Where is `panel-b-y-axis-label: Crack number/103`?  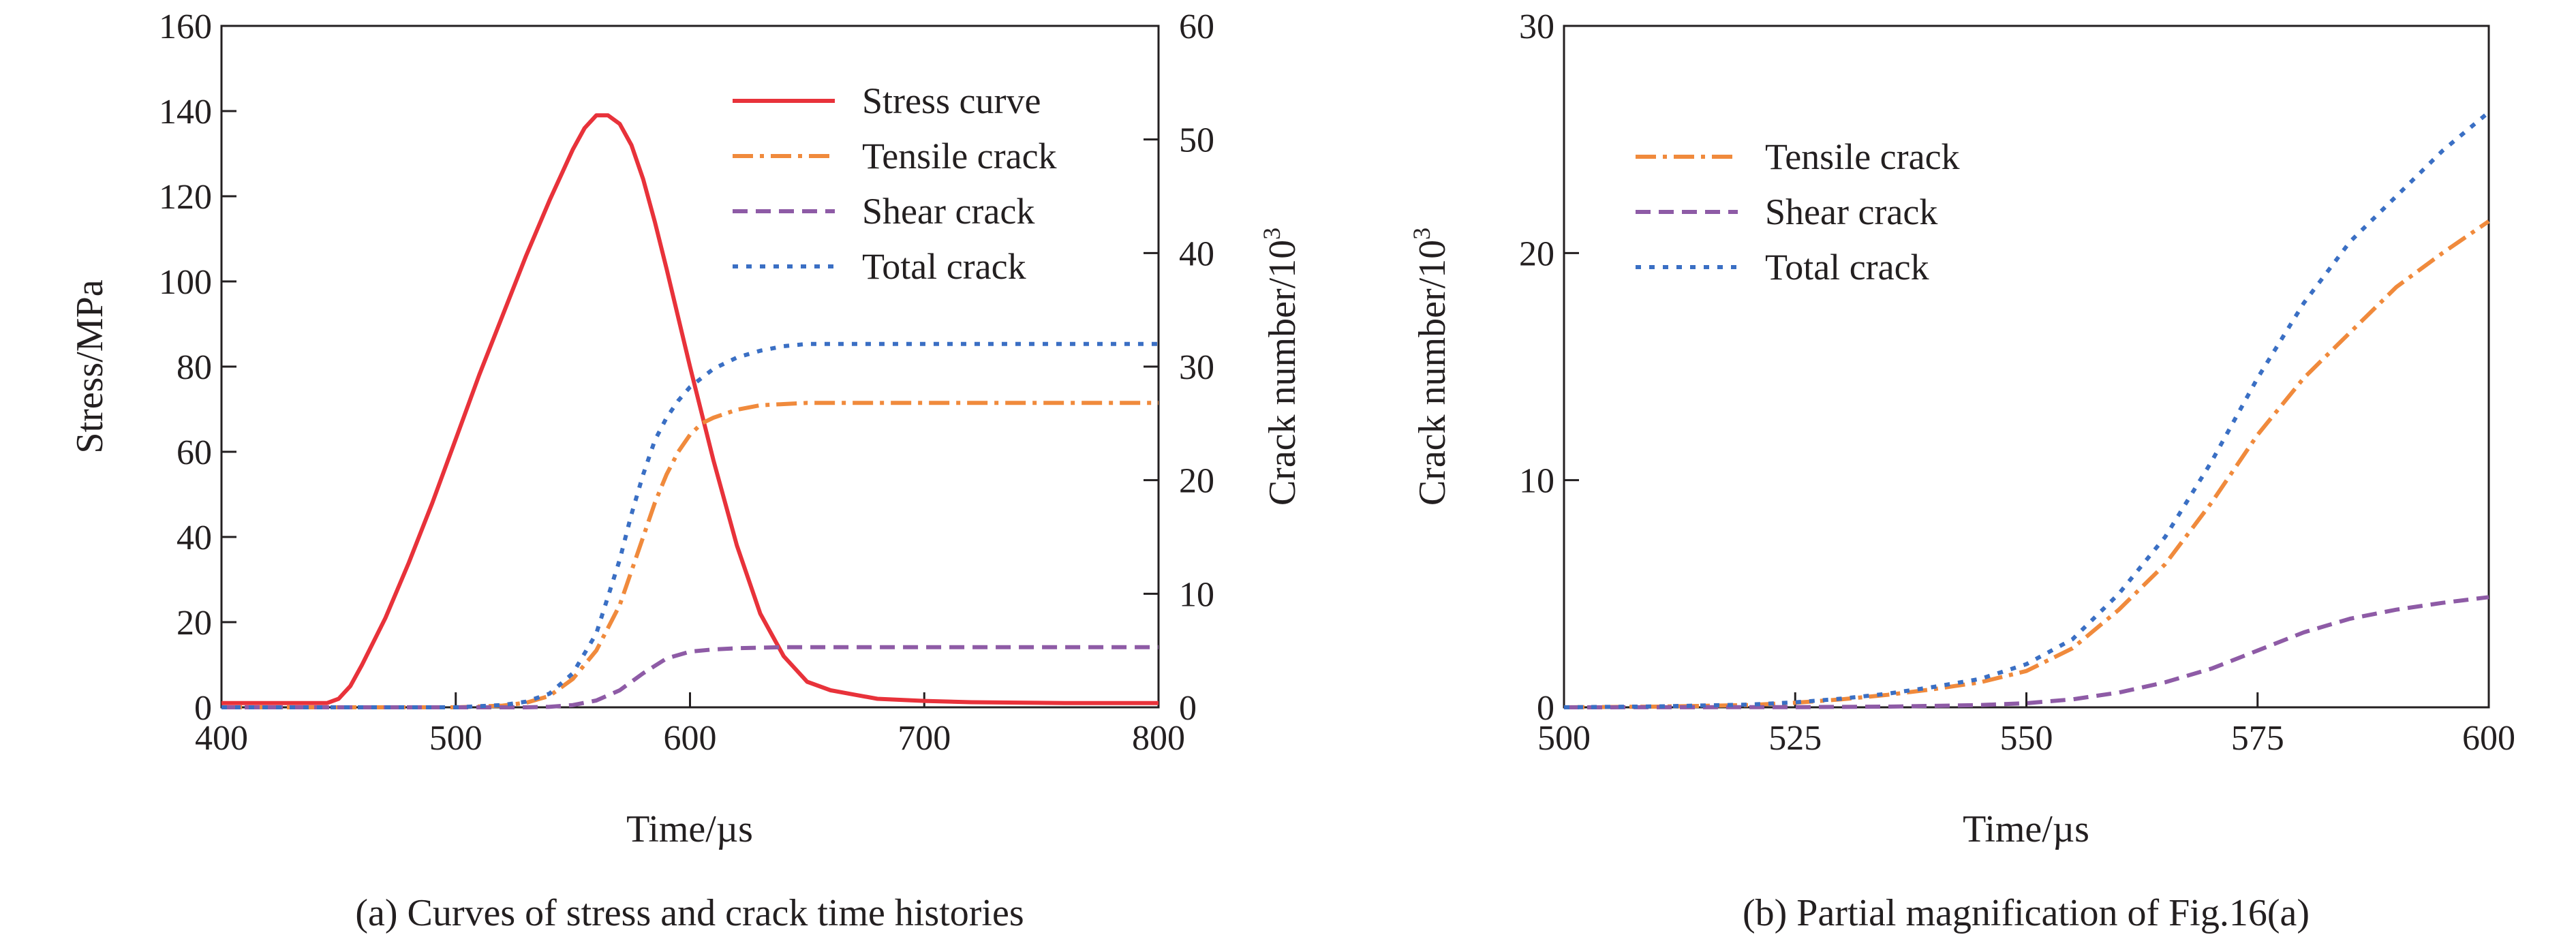 panel-b-y-axis-label: Crack number/103 is located at coordinates (1431, 367).